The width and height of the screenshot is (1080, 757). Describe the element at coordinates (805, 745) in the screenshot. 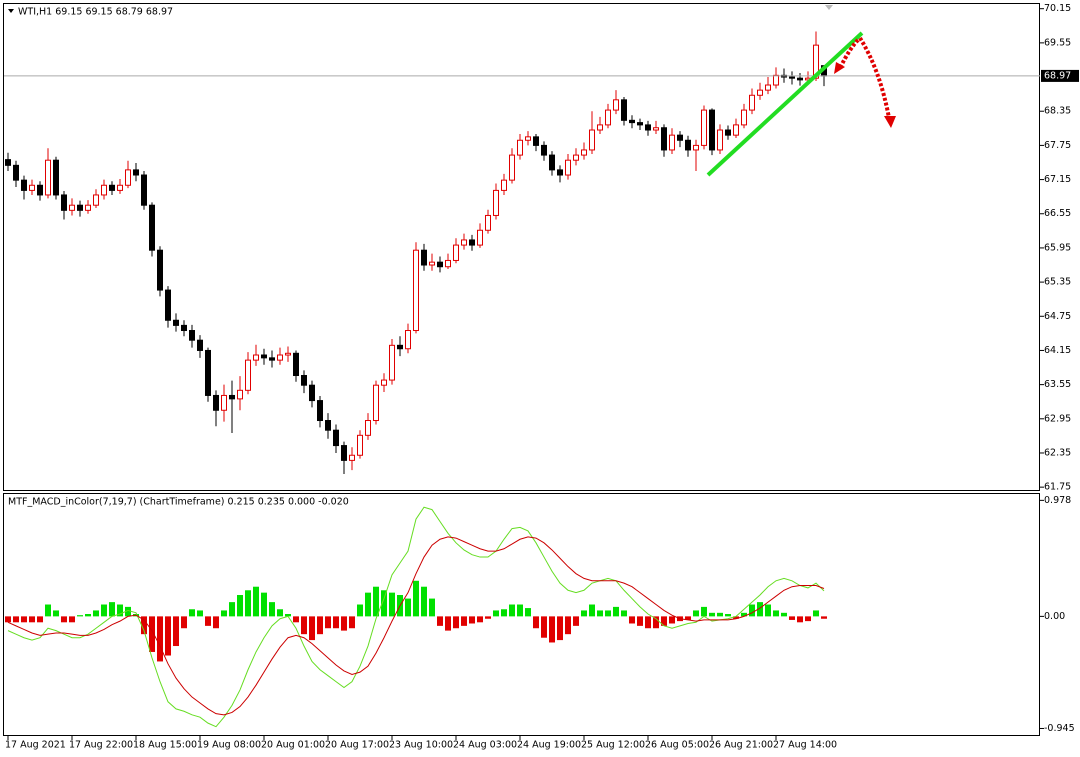

I see `x-tick-label: 27 Aug 14:00` at that location.